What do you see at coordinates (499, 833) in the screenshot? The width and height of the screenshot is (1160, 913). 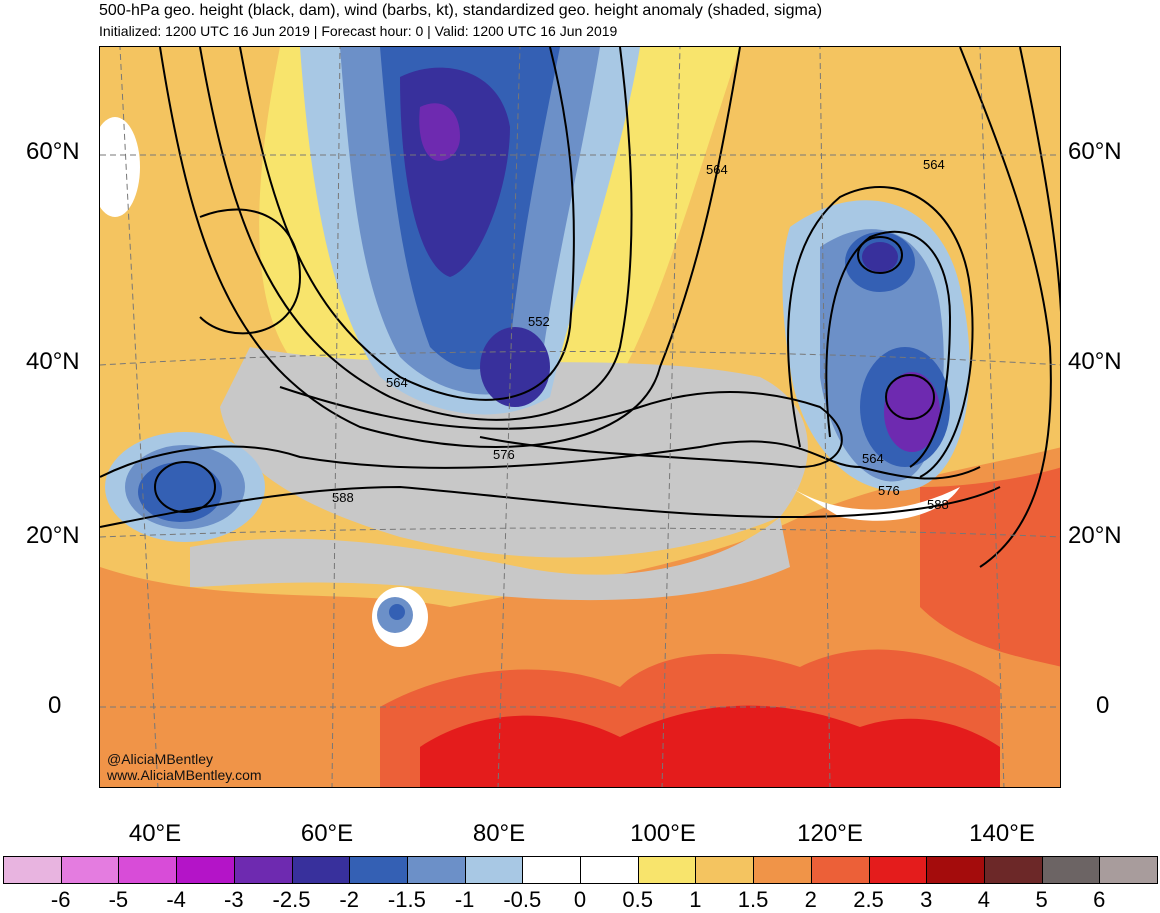 I see `lon-label-80e: 80°E` at bounding box center [499, 833].